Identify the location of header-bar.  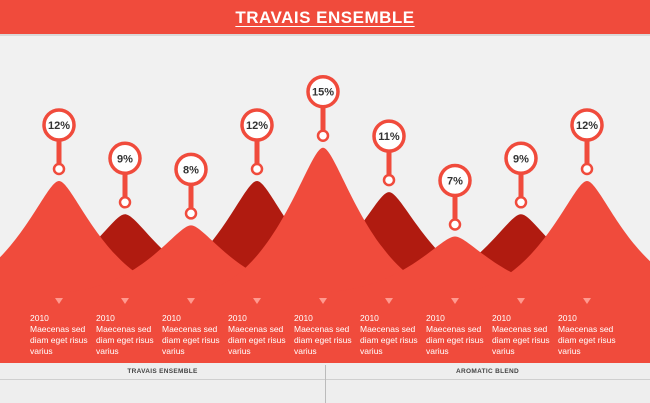
(325, 17).